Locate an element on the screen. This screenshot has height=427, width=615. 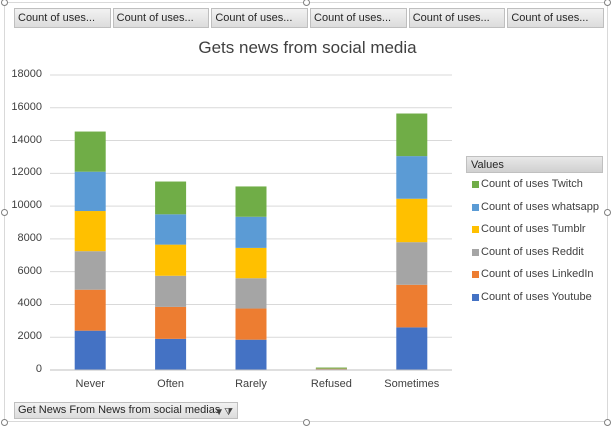
y-tick-label: 10000 is located at coordinates (26, 205).